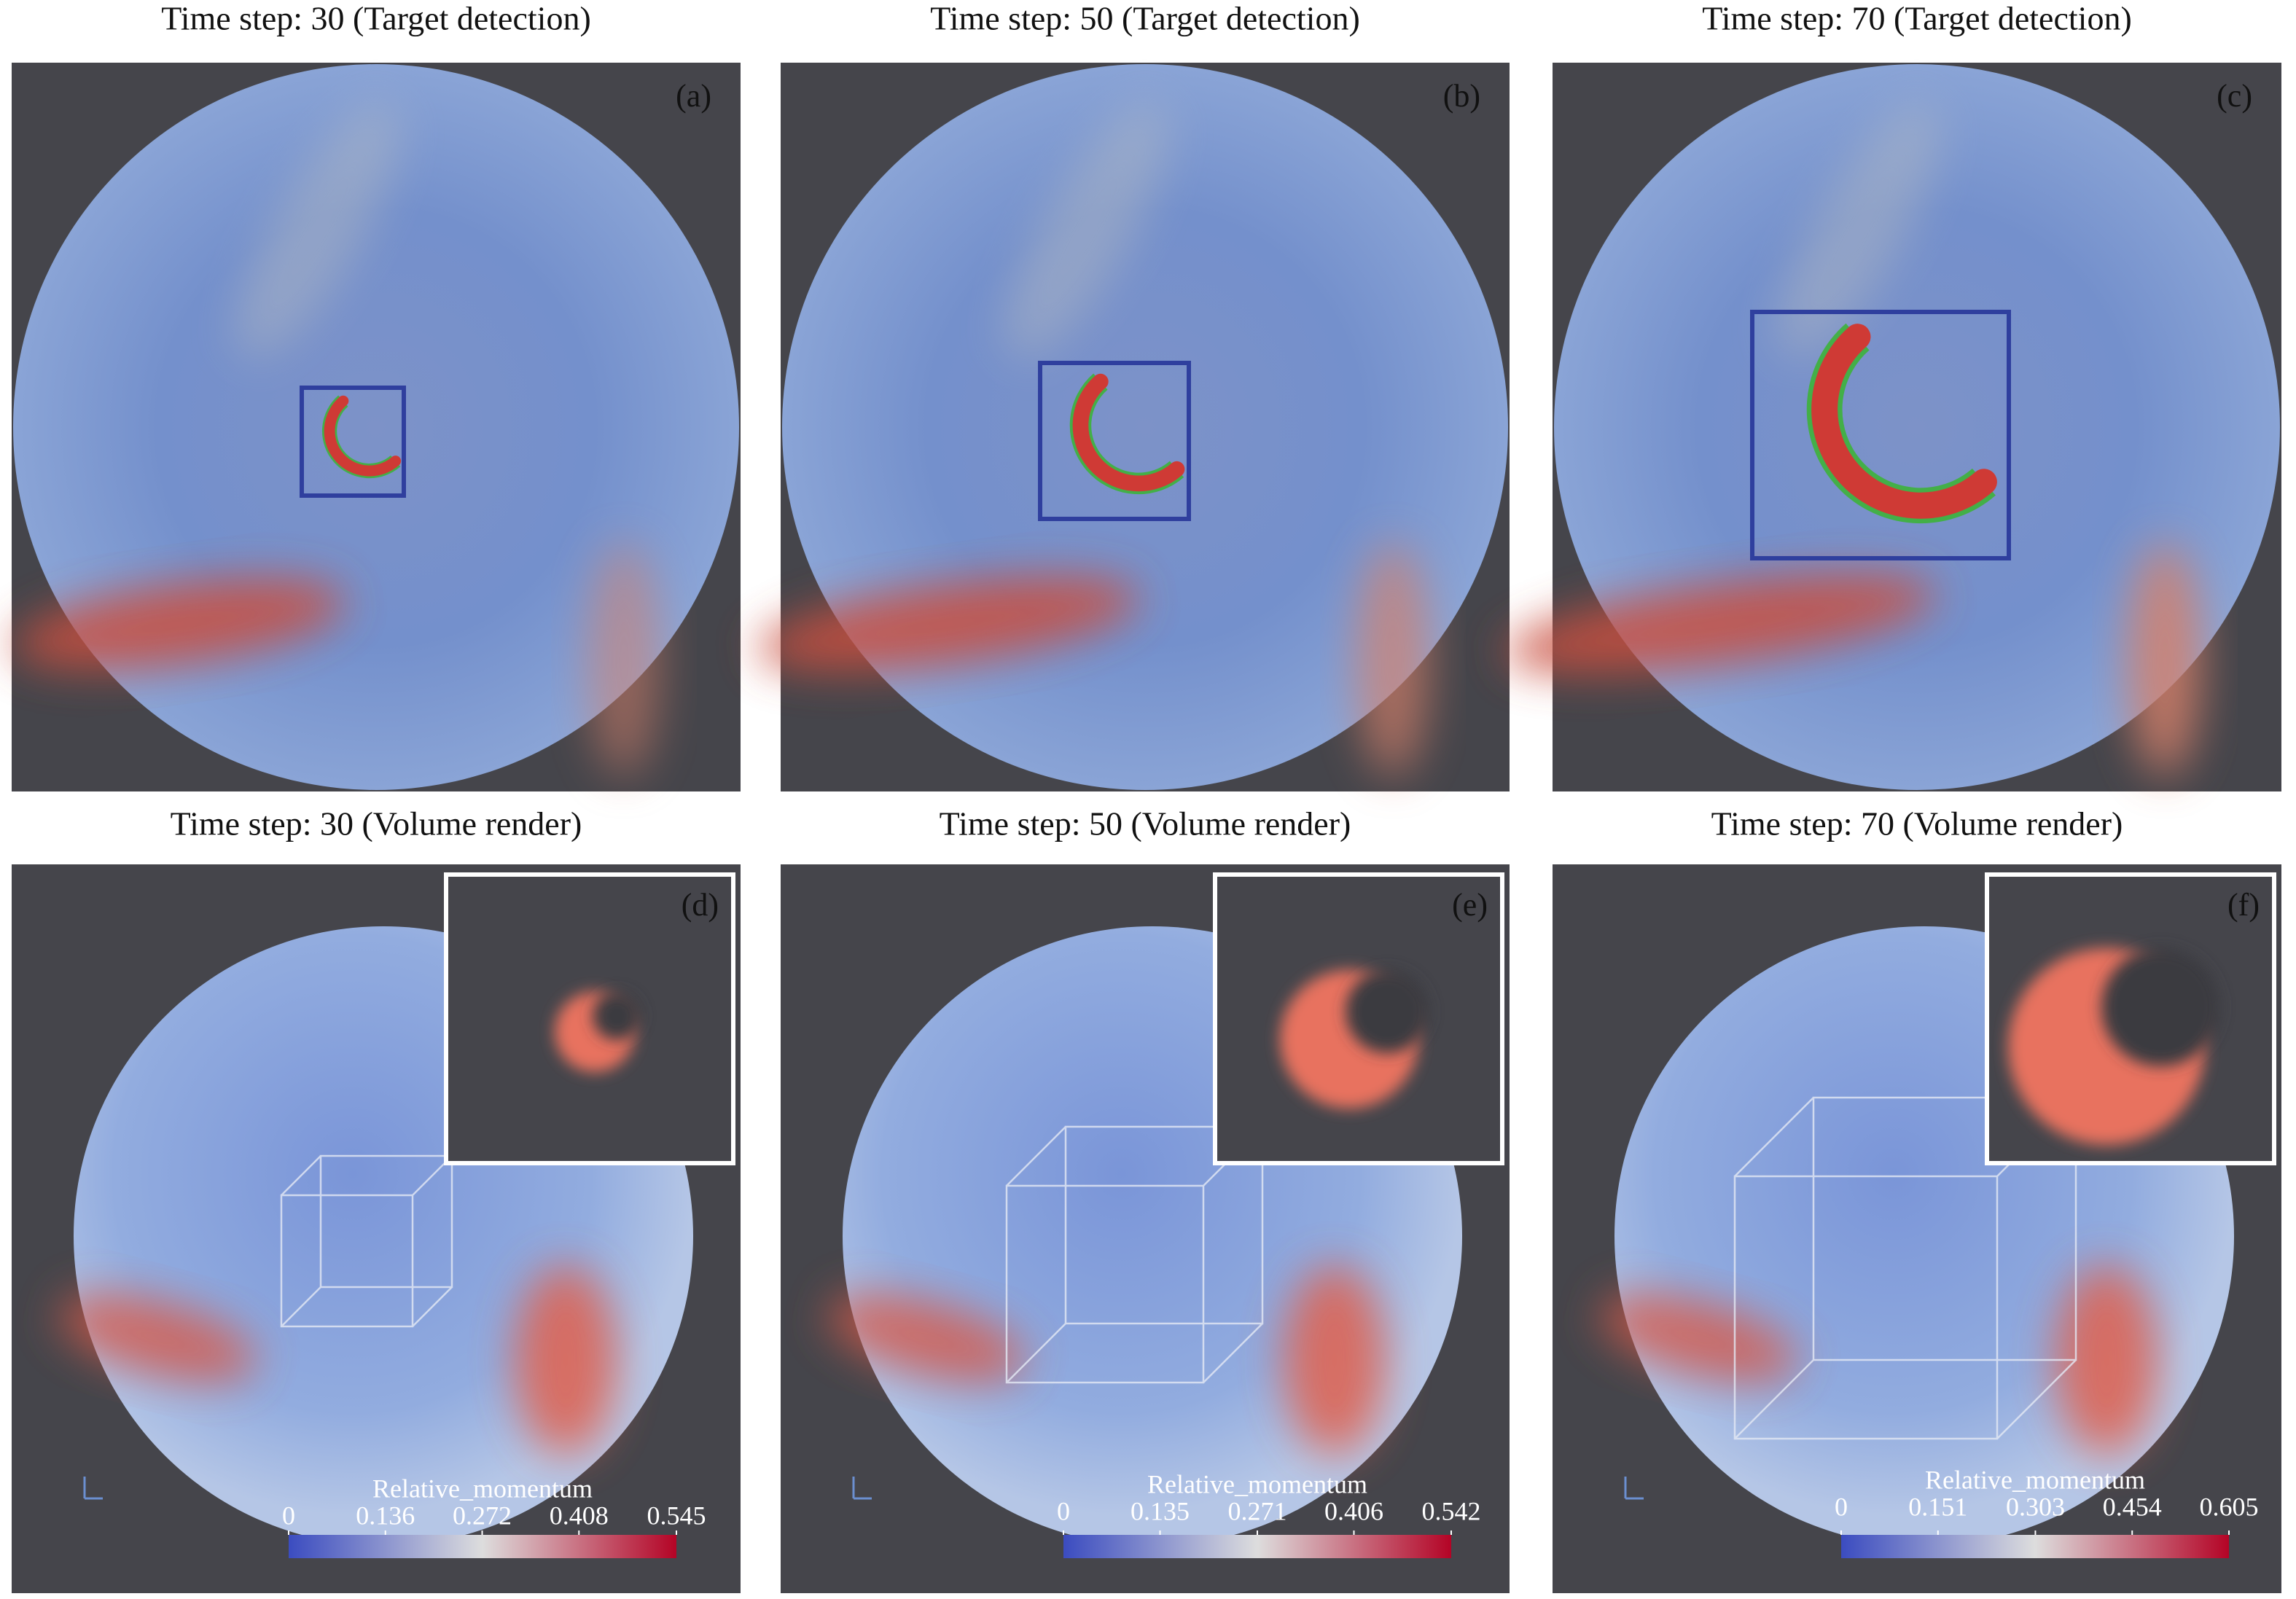 The height and width of the screenshot is (1599, 2296). I want to click on panel-label: (e), so click(1470, 905).